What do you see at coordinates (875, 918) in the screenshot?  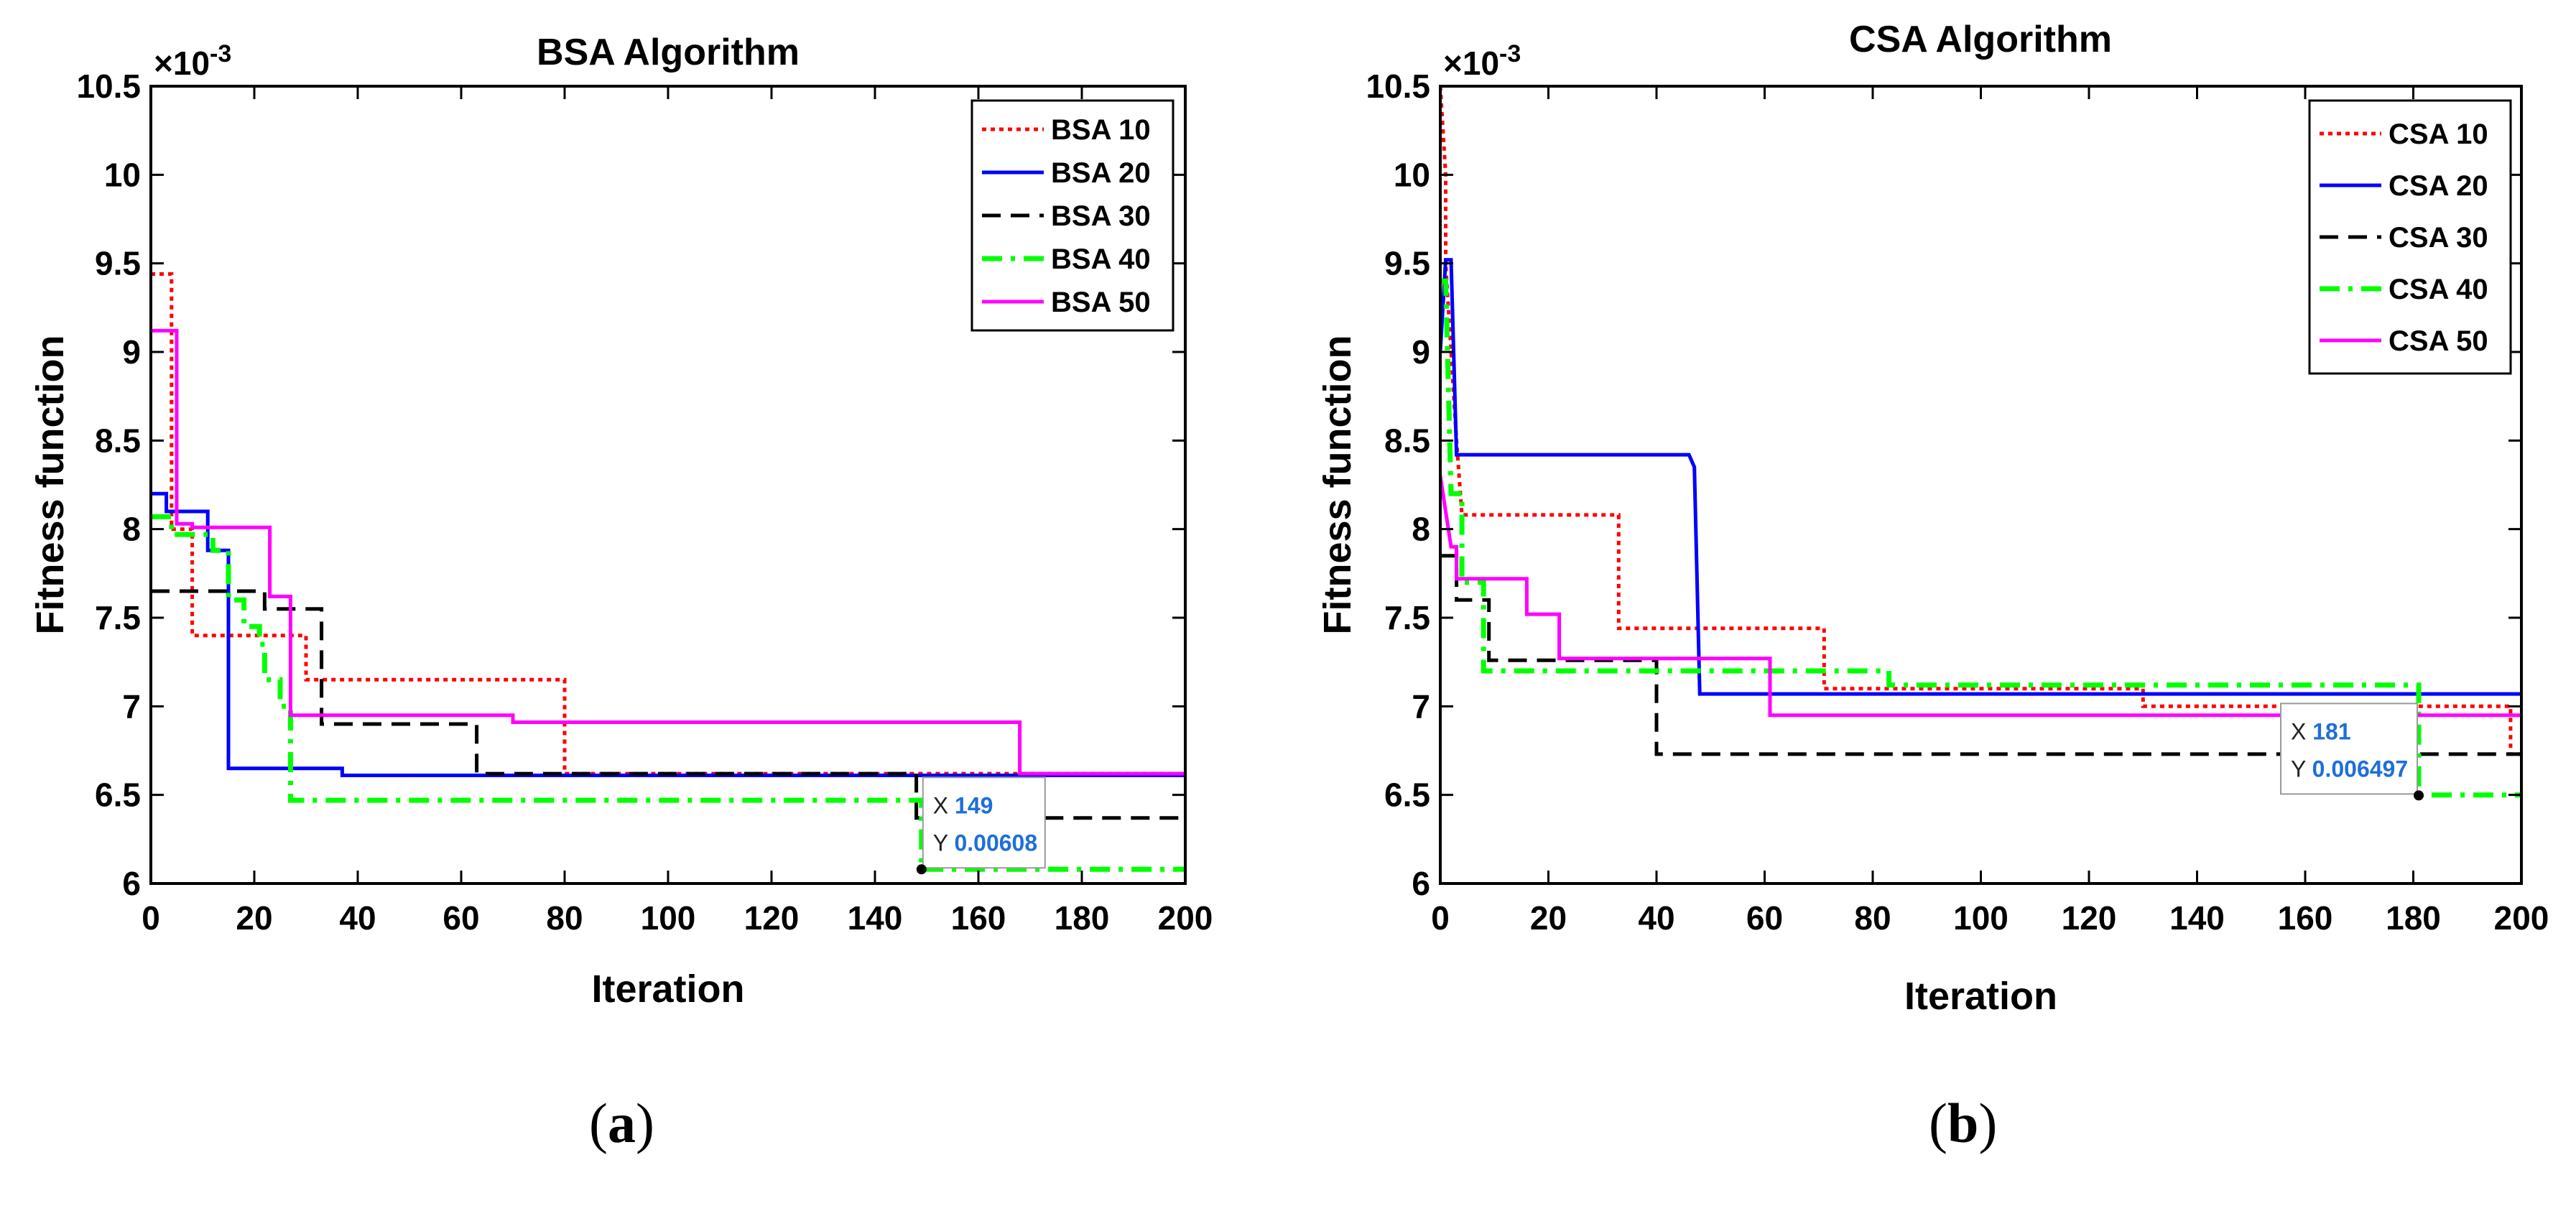 I see `chart-1-xtick-label: 140` at bounding box center [875, 918].